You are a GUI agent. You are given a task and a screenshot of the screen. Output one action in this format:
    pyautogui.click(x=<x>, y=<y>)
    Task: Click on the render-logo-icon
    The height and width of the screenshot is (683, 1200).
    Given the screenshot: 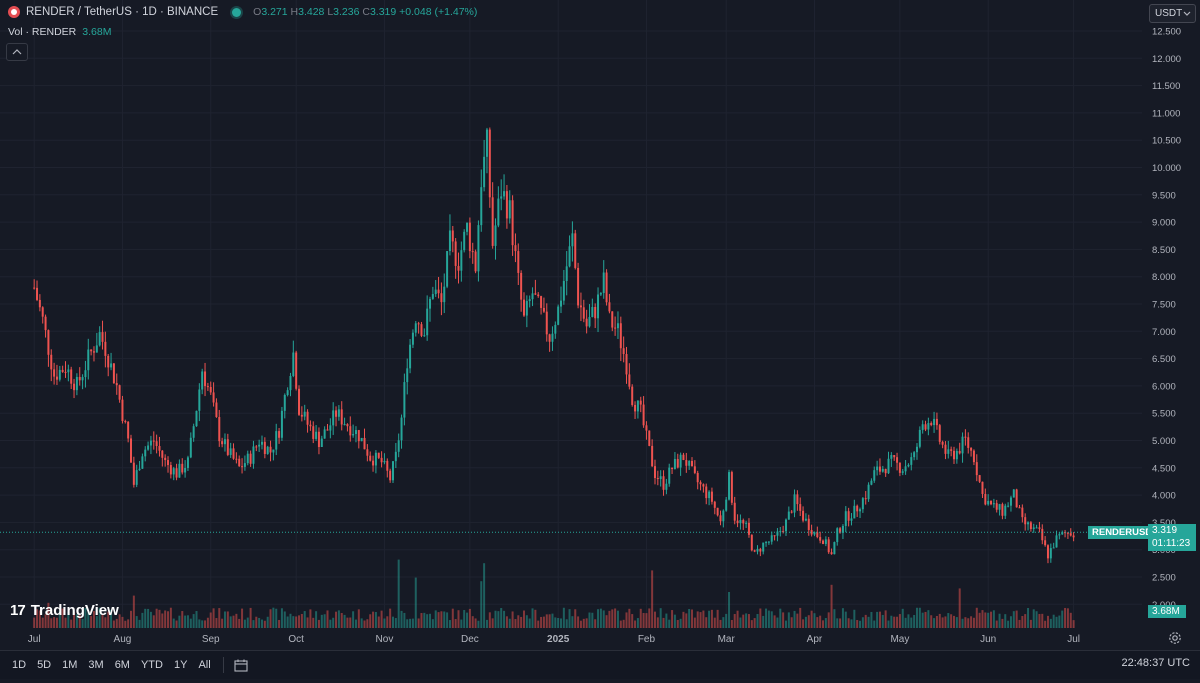 What is the action you would take?
    pyautogui.click(x=14, y=12)
    